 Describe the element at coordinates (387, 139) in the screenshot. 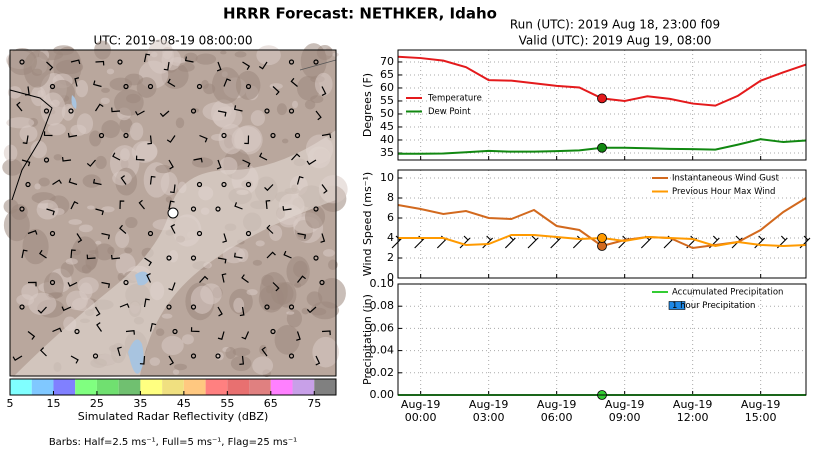

I see `y-tick-label: 40` at that location.